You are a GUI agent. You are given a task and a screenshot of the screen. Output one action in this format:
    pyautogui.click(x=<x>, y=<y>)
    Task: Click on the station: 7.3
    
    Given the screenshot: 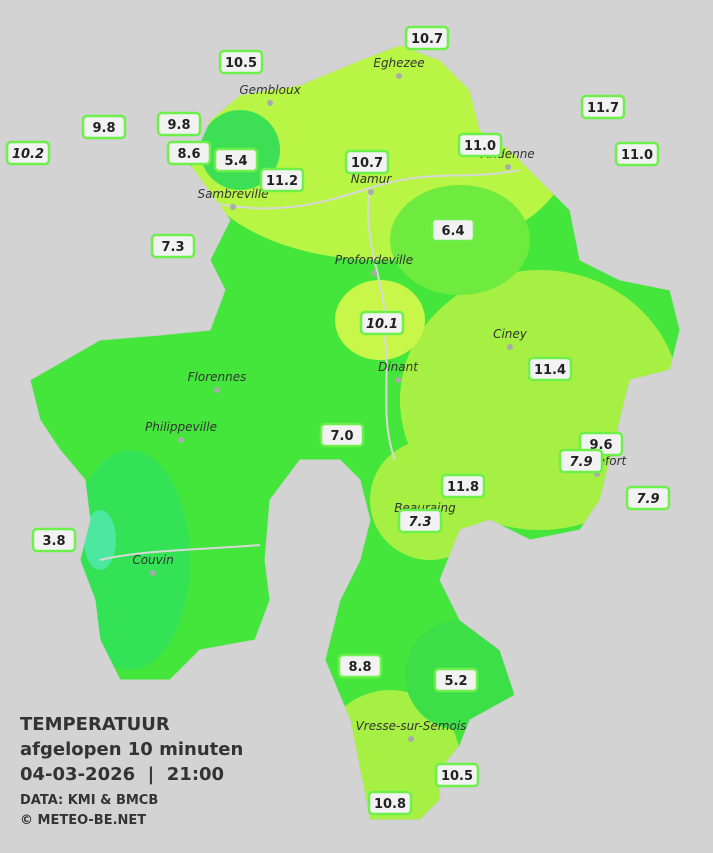 What is the action you would take?
    pyautogui.click(x=420, y=521)
    